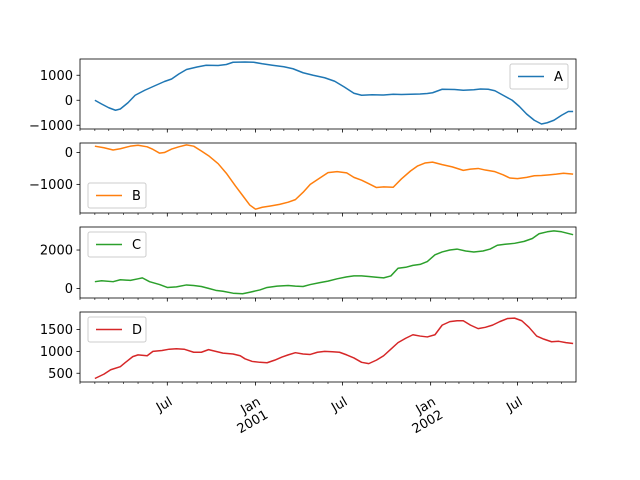 The height and width of the screenshot is (480, 640). I want to click on y-tick-label: 1500, so click(56, 330).